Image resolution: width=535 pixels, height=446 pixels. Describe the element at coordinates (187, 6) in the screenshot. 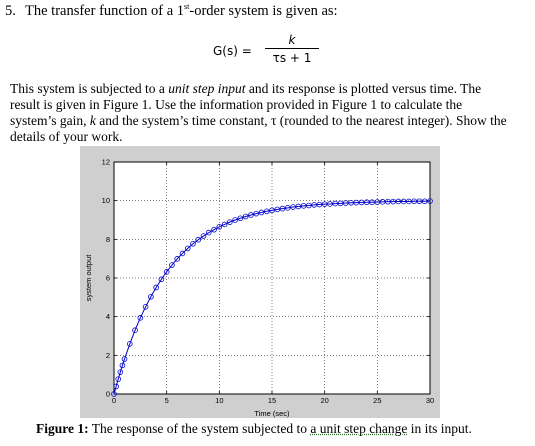

I see `question-title-superscript: st` at that location.